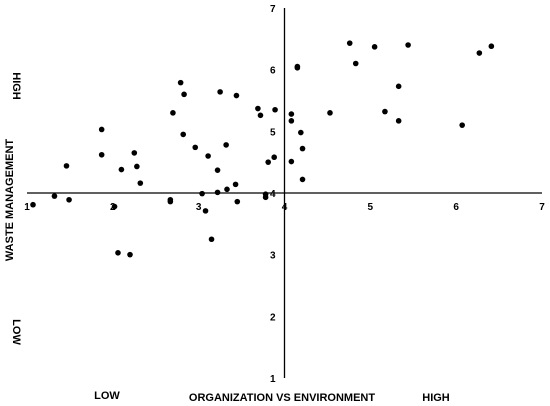 This screenshot has width=550, height=406. What do you see at coordinates (273, 9) in the screenshot?
I see `y-tick-label: 7` at bounding box center [273, 9].